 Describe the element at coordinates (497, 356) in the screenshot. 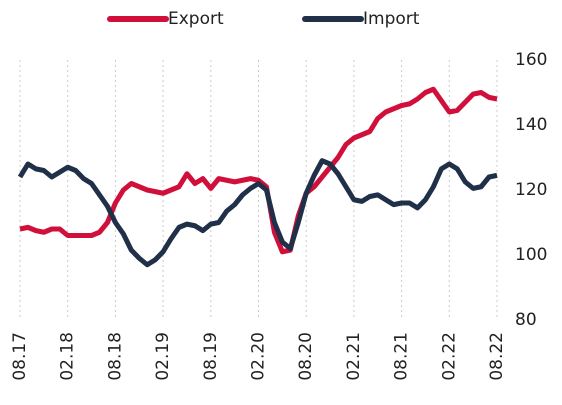

I see `x-tick-label: 08.22` at that location.